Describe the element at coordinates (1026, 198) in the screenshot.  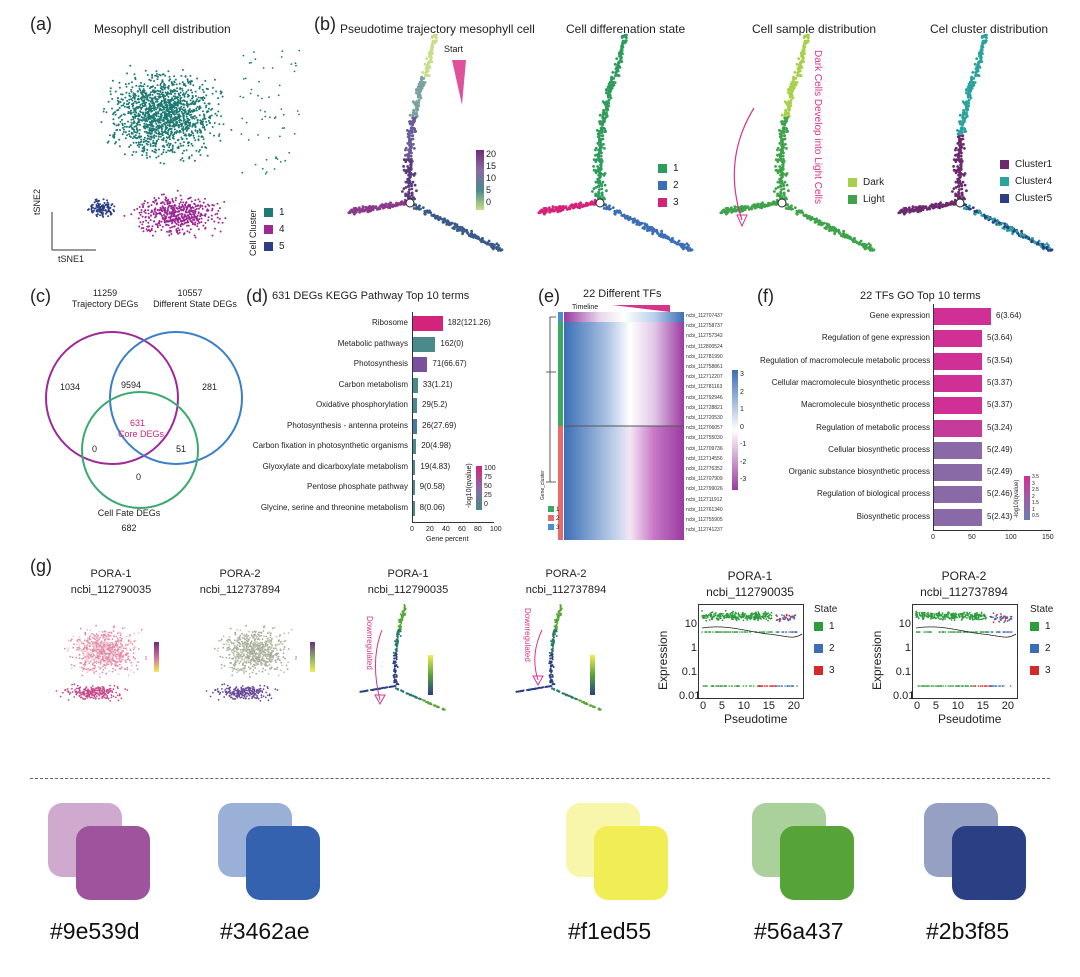
I see `legend-item: Cluster5` at that location.